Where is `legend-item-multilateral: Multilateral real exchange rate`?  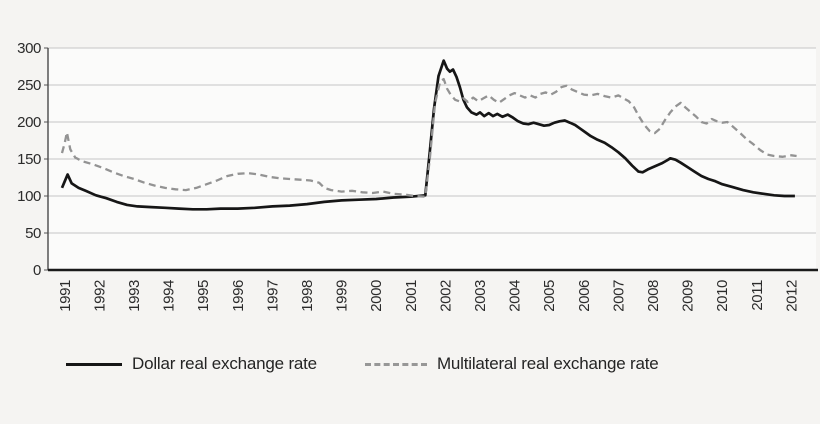
legend-item-multilateral: Multilateral real exchange rate is located at coordinates (511, 364).